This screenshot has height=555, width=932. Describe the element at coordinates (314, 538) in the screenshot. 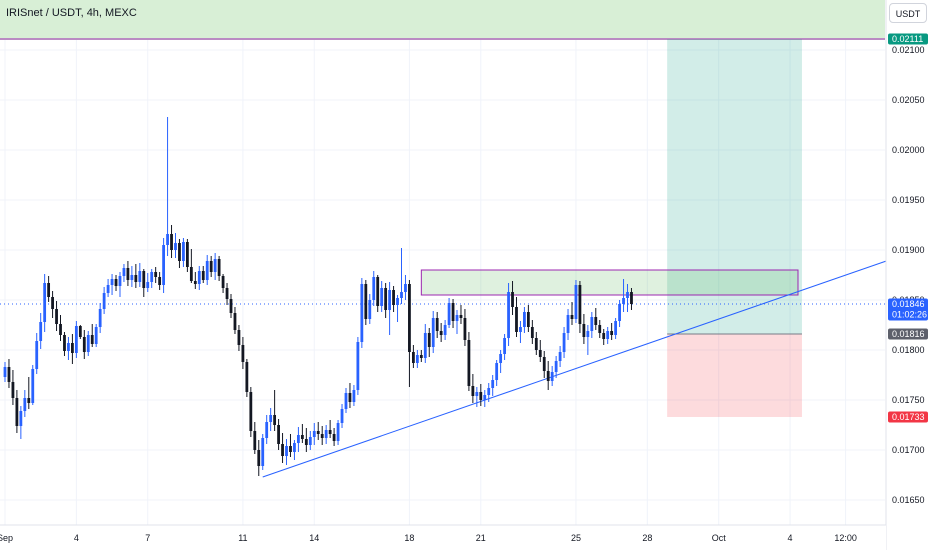

I see `x-tick-label: 14` at that location.